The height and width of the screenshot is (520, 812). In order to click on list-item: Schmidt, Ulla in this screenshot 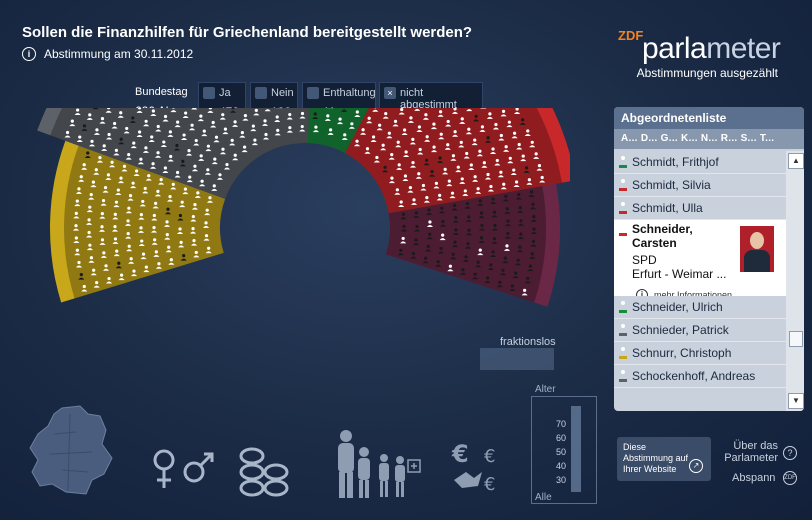, I will do `click(700, 208)`.